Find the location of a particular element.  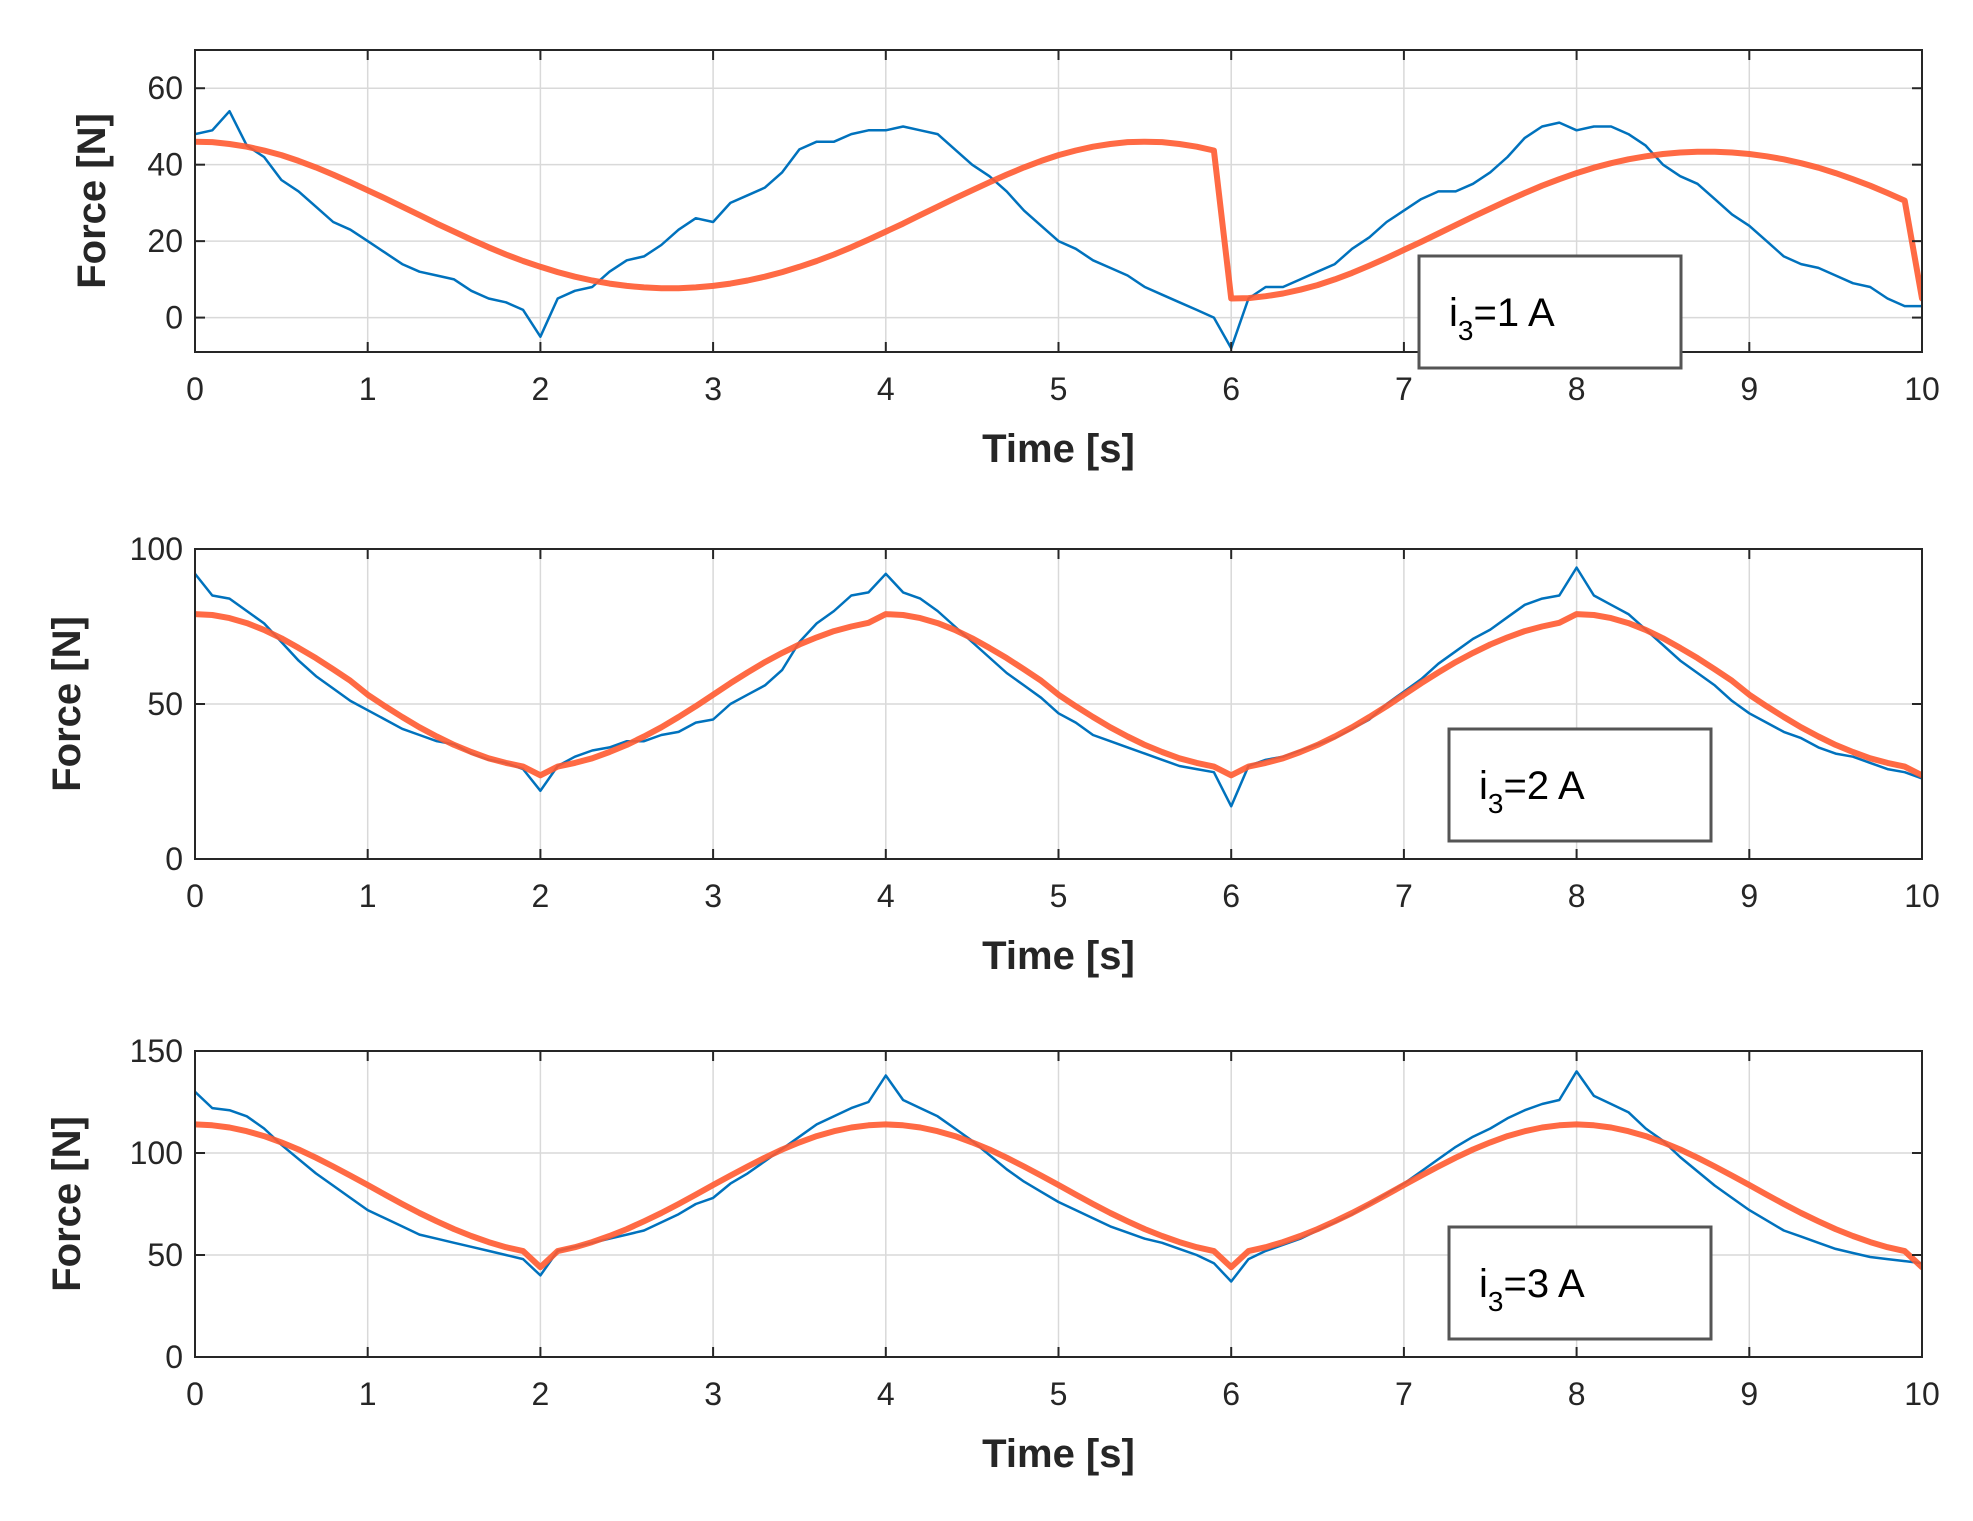

legend-label: i3=2 A is located at coordinates (1532, 791).